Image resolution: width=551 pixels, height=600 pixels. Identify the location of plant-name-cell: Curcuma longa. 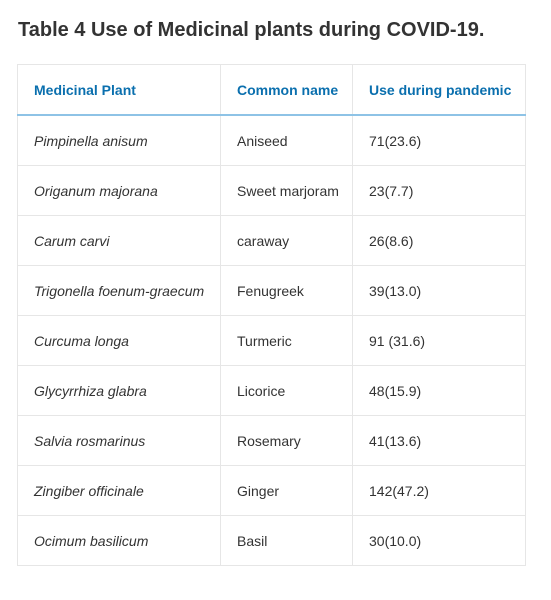
(119, 340).